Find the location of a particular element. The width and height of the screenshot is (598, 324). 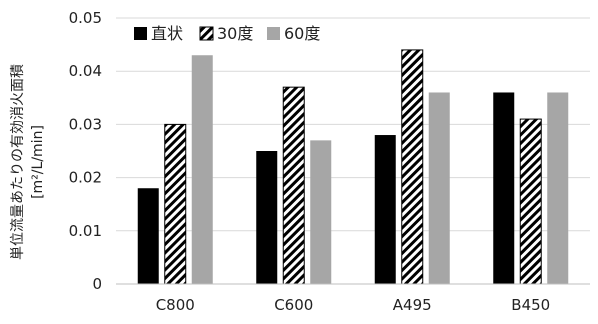

y-tick-label: 0.04 is located at coordinates (85, 71).